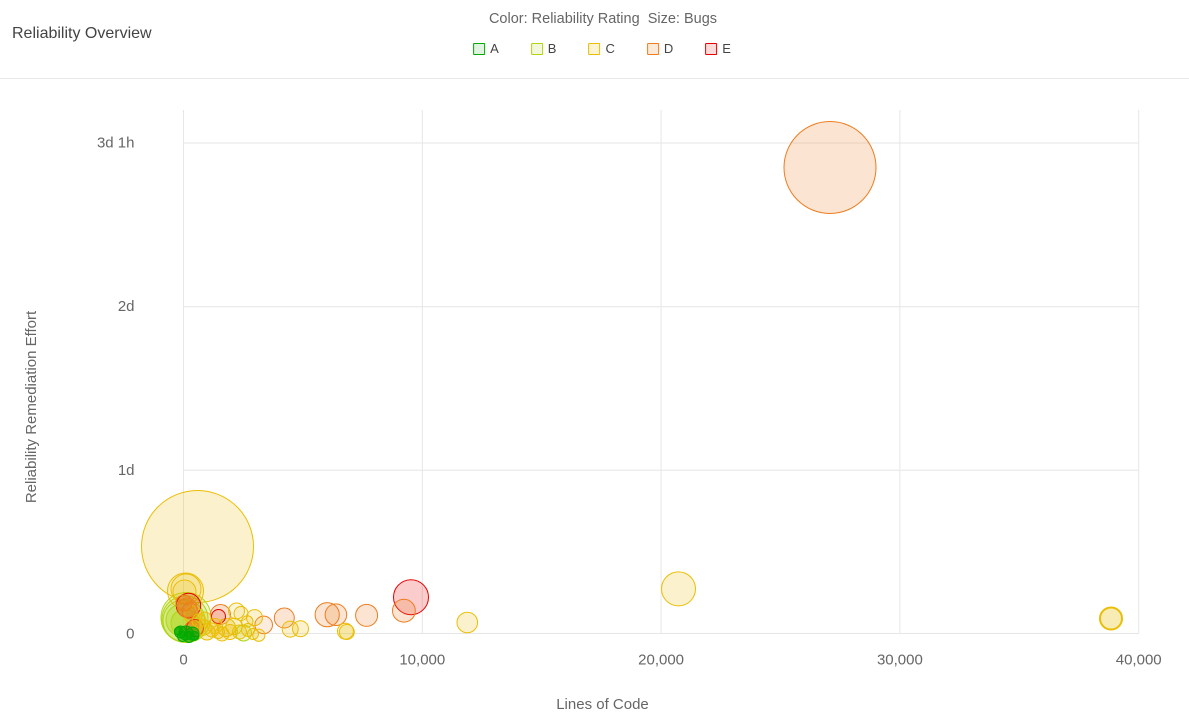 The image size is (1189, 718). What do you see at coordinates (900, 660) in the screenshot?
I see `svg-text: 30,000` at bounding box center [900, 660].